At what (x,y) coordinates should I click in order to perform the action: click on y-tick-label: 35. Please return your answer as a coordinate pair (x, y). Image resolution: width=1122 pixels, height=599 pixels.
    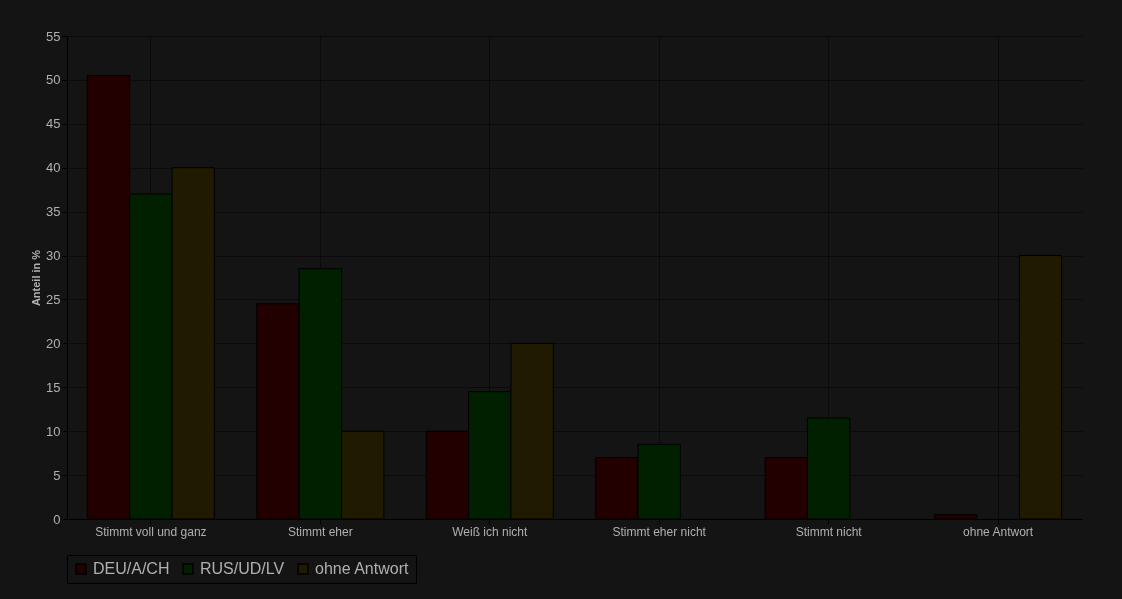
    Looking at the image, I should click on (53, 212).